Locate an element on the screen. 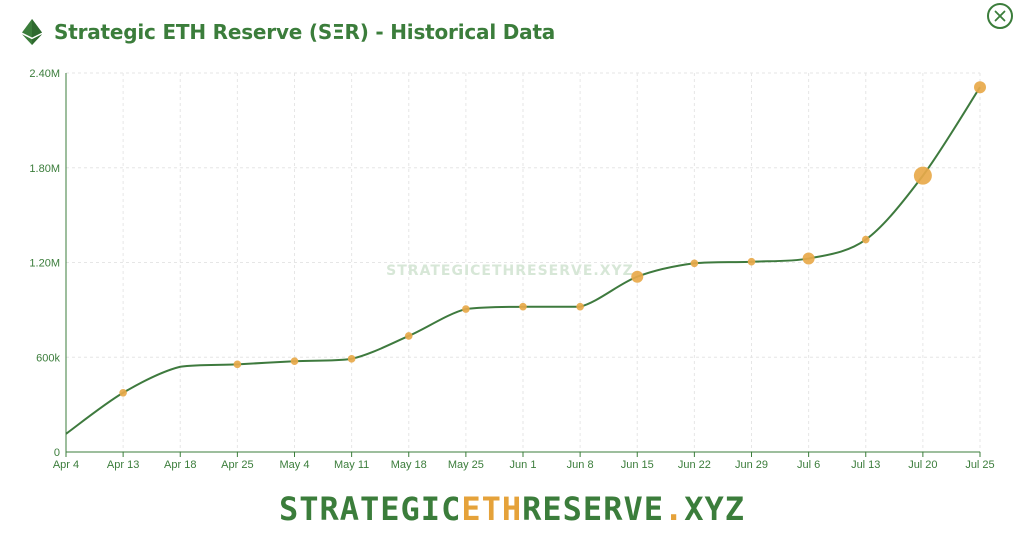 The image size is (1024, 540). x-tick-label: Jul 20 is located at coordinates (922, 465).